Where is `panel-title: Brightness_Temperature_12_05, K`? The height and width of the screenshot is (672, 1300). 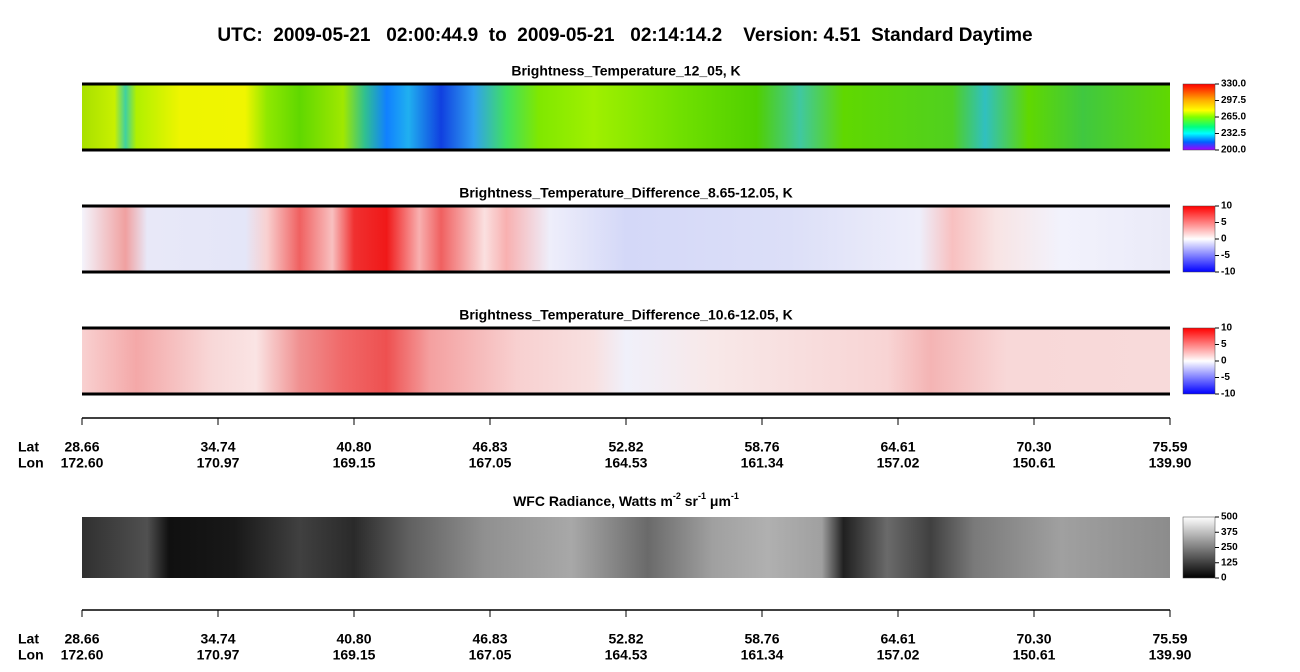
panel-title: Brightness_Temperature_12_05, K is located at coordinates (625, 71).